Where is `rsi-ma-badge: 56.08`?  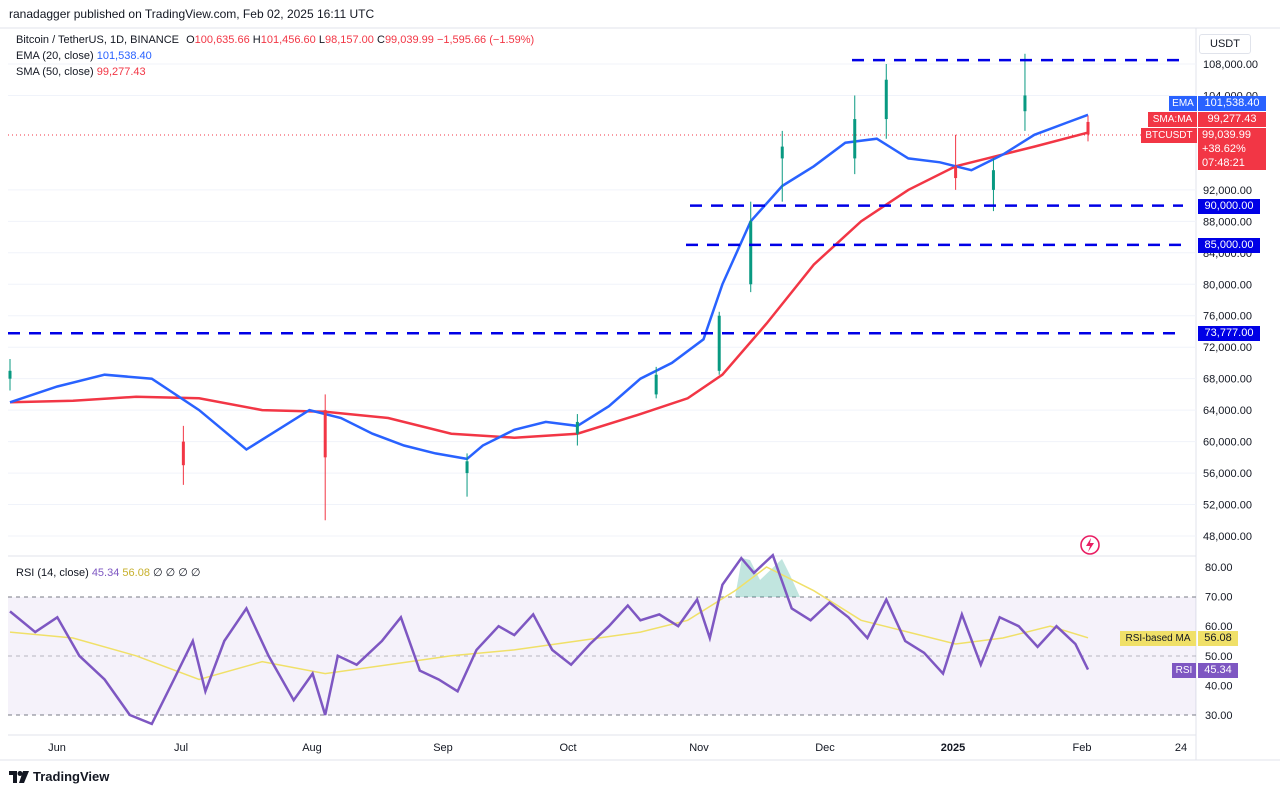 rsi-ma-badge: 56.08 is located at coordinates (1218, 638).